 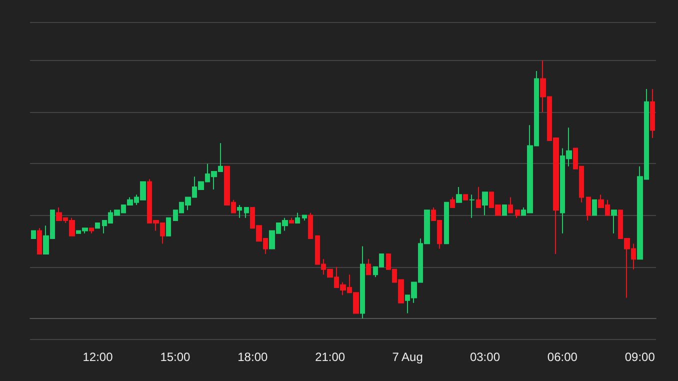 What do you see at coordinates (253, 357) in the screenshot?
I see `x-tick-label: 18:00` at bounding box center [253, 357].